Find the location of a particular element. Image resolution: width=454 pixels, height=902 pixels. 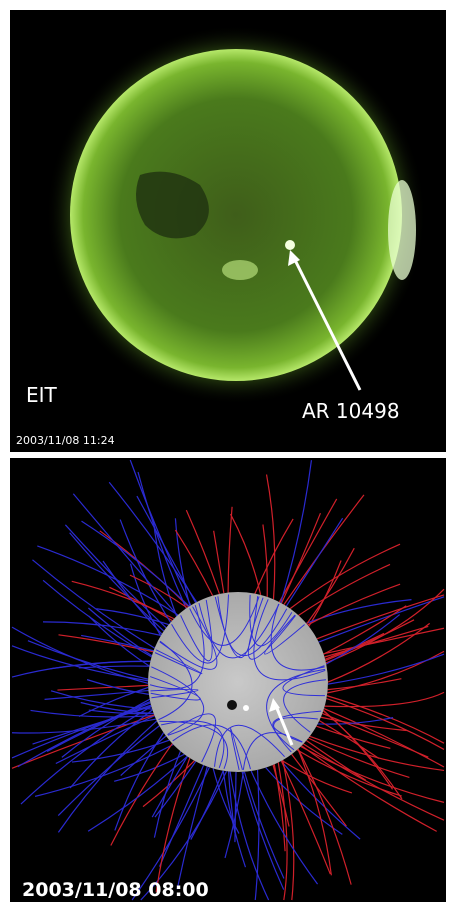

photosphere-disc is located at coordinates (238, 682).